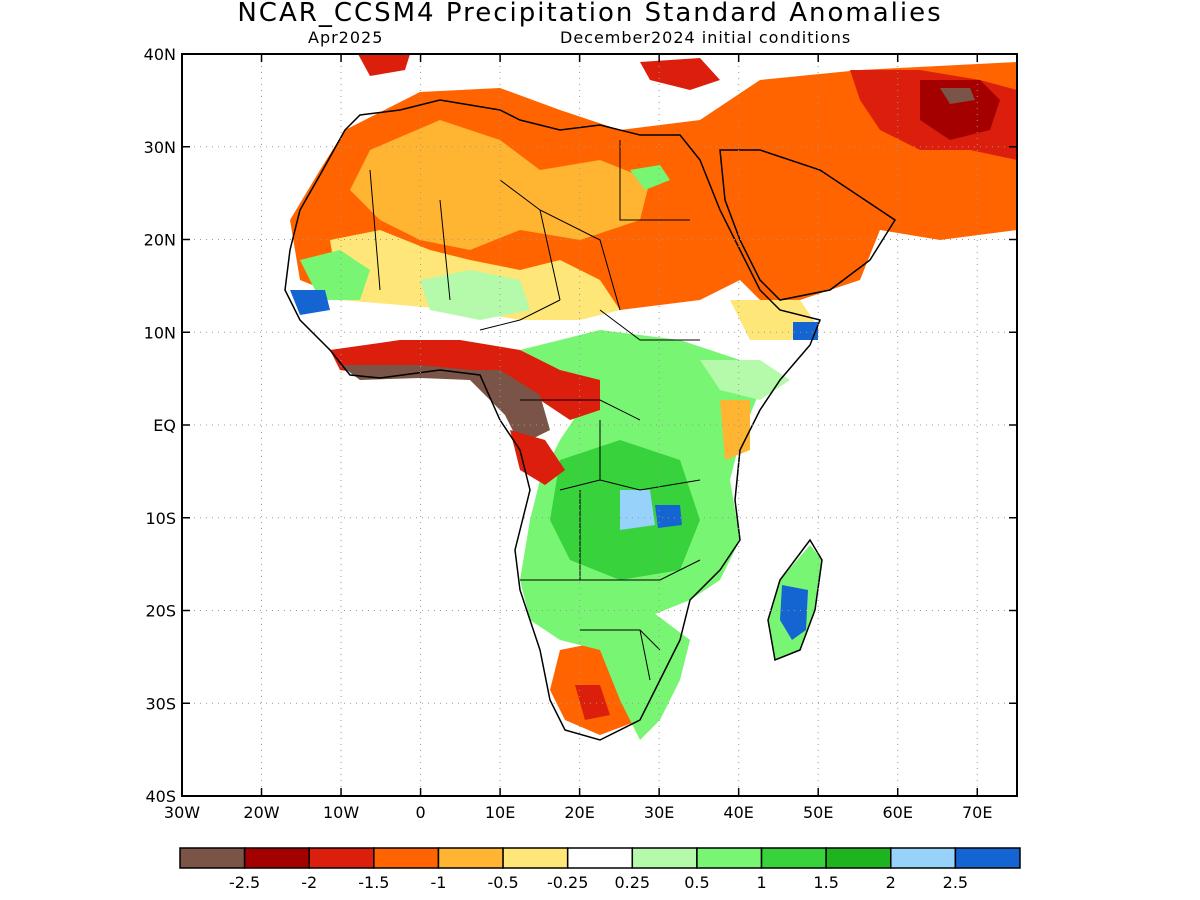 This screenshot has width=1200, height=900. What do you see at coordinates (805, 331) in the screenshot?
I see `region-somalia-blue` at bounding box center [805, 331].